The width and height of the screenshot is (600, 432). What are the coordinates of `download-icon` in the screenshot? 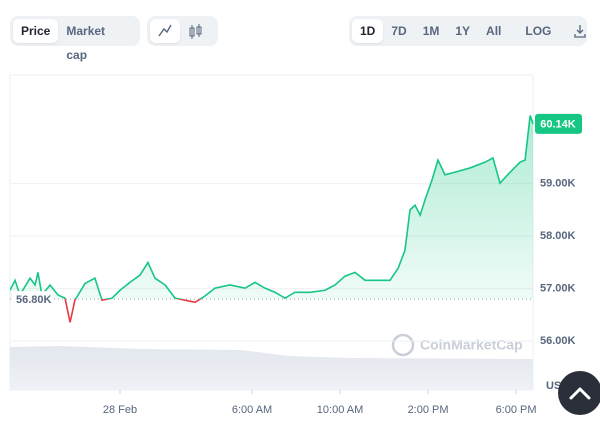 It's located at (580, 31).